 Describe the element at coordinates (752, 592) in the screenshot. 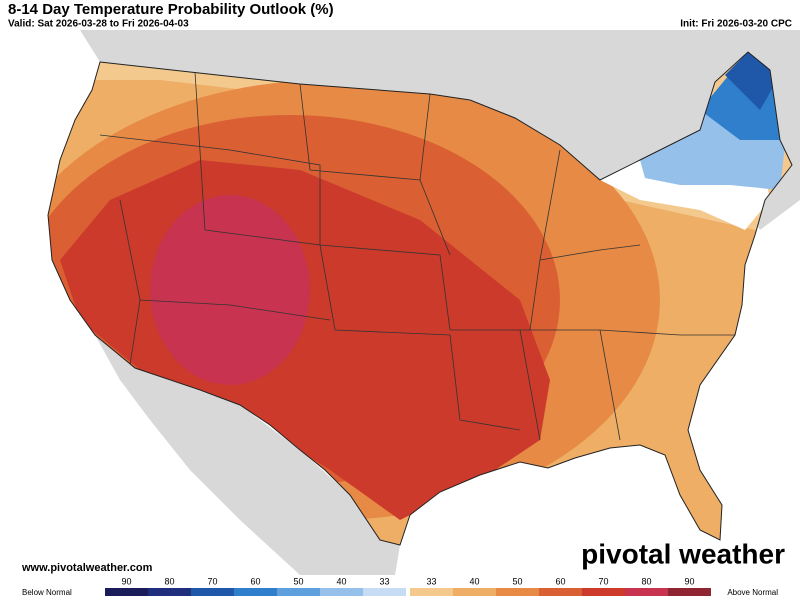

I see `above-normal-label: Above Normal` at that location.